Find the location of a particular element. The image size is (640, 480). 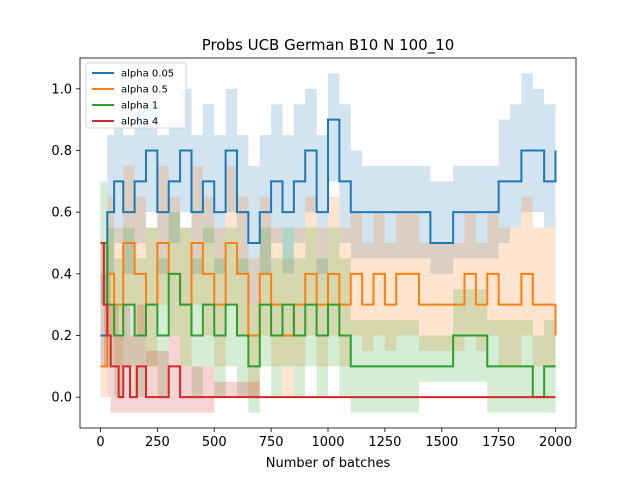

x-tick-label: 1750 is located at coordinates (498, 442).